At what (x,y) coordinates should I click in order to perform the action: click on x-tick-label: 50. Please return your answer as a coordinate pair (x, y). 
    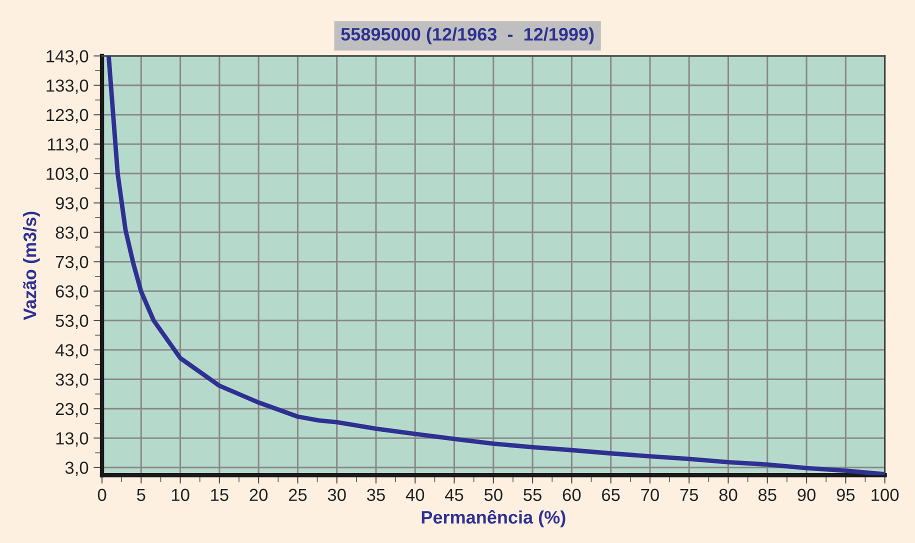
    Looking at the image, I should click on (493, 495).